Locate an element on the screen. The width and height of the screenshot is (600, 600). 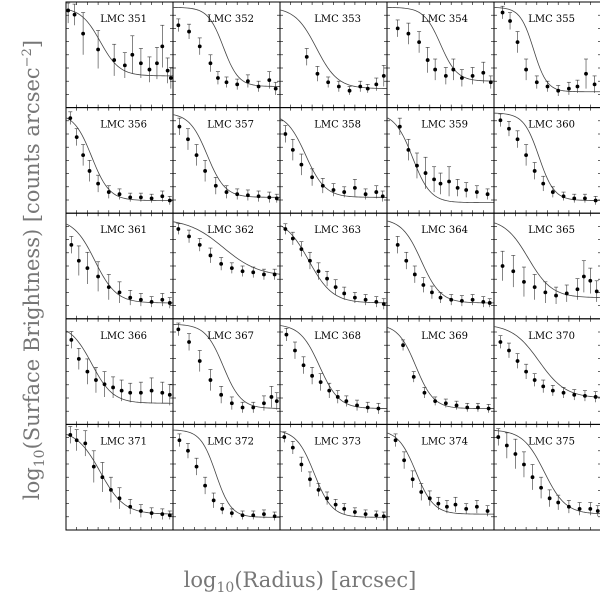
x-axis-label-subscript: 10 is located at coordinates (225, 588).